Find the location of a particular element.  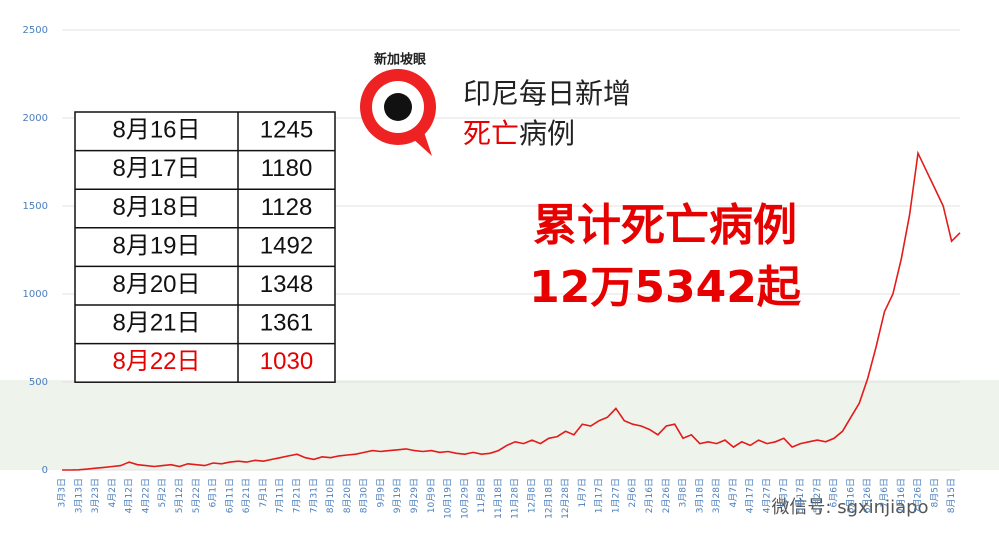

x-tick-label: 8月10日 is located at coordinates (330, 495).